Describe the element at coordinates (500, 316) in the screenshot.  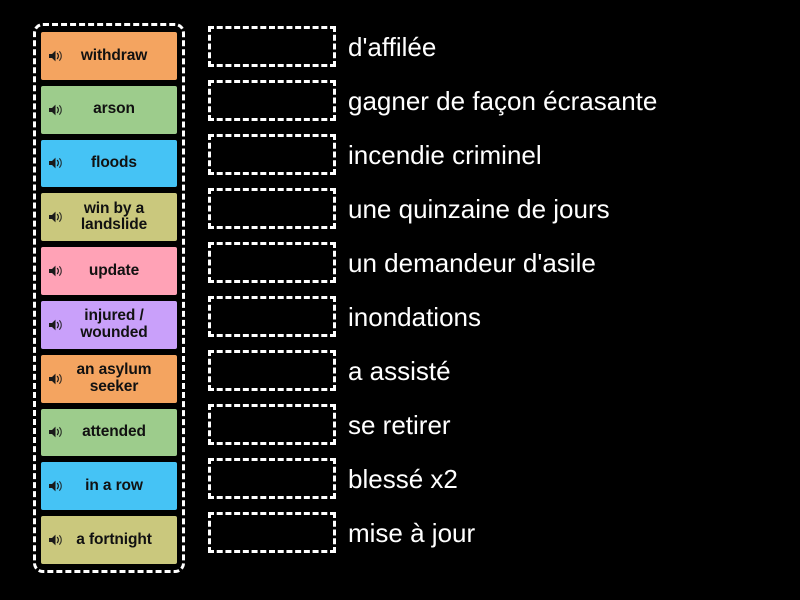
I see `answer-row: inondations` at that location.